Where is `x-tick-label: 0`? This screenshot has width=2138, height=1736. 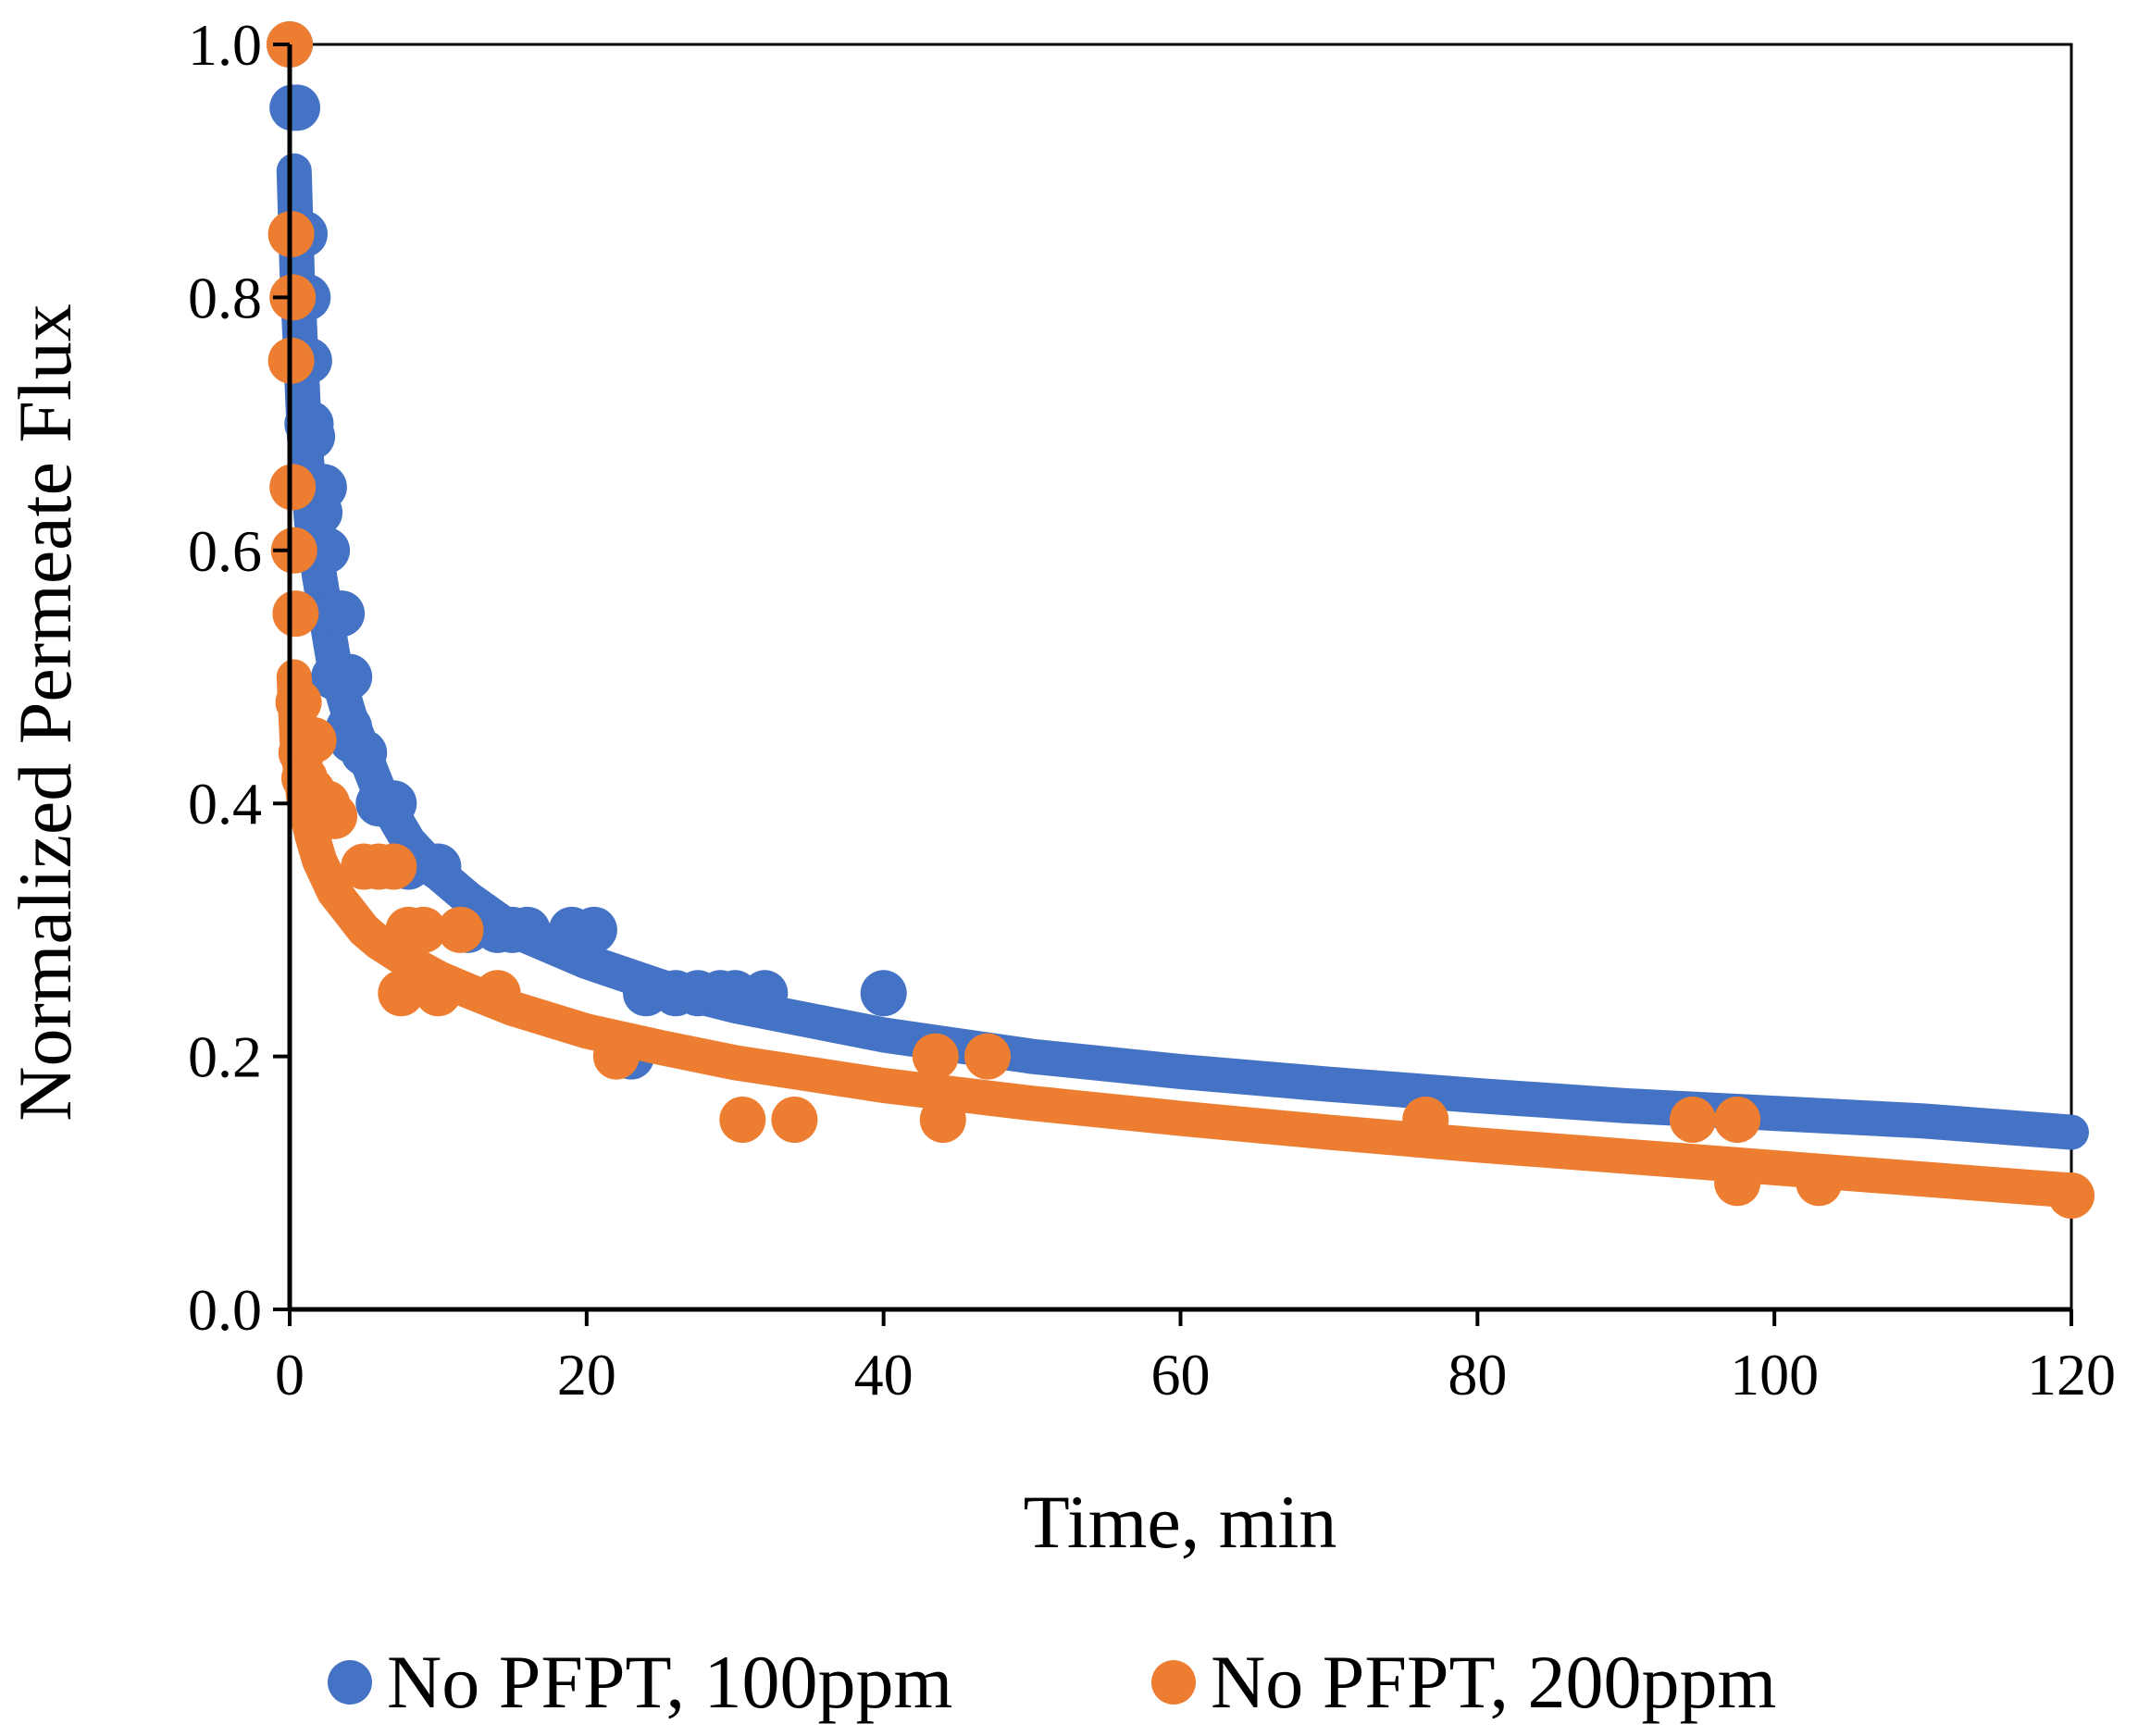 x-tick-label: 0 is located at coordinates (290, 1374).